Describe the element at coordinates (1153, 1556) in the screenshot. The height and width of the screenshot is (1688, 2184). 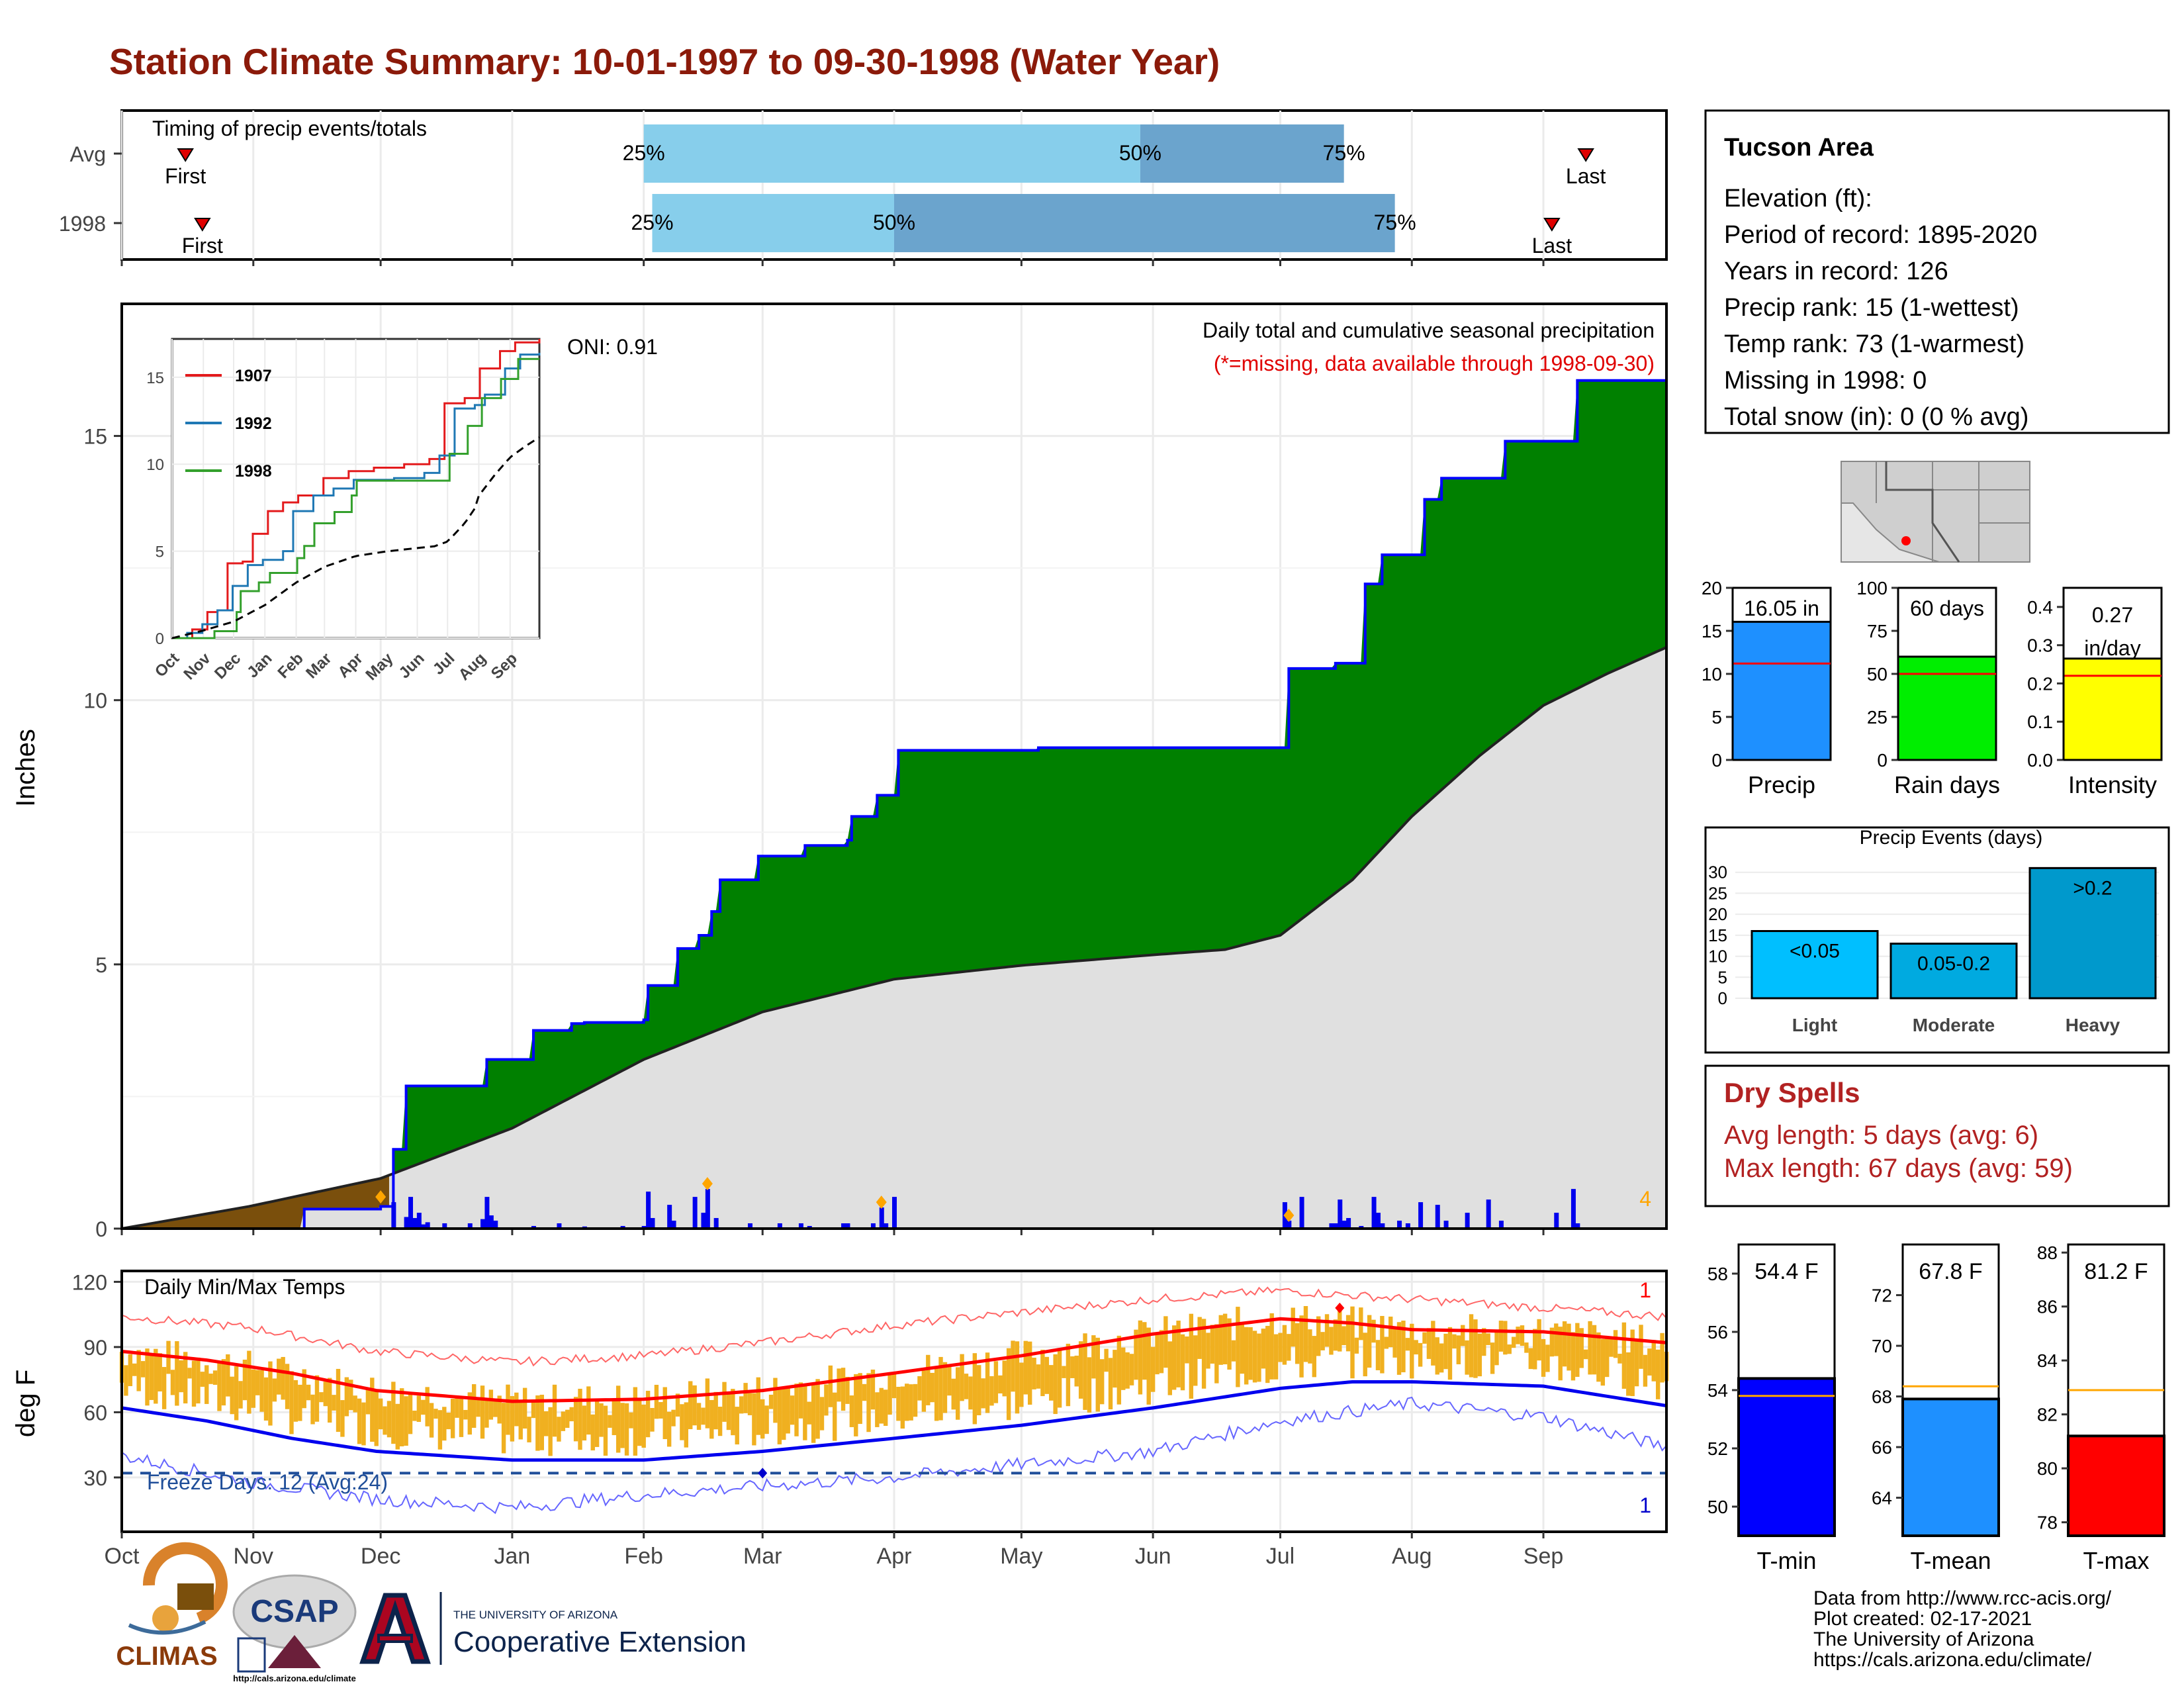
I see `month-label: Jun` at that location.